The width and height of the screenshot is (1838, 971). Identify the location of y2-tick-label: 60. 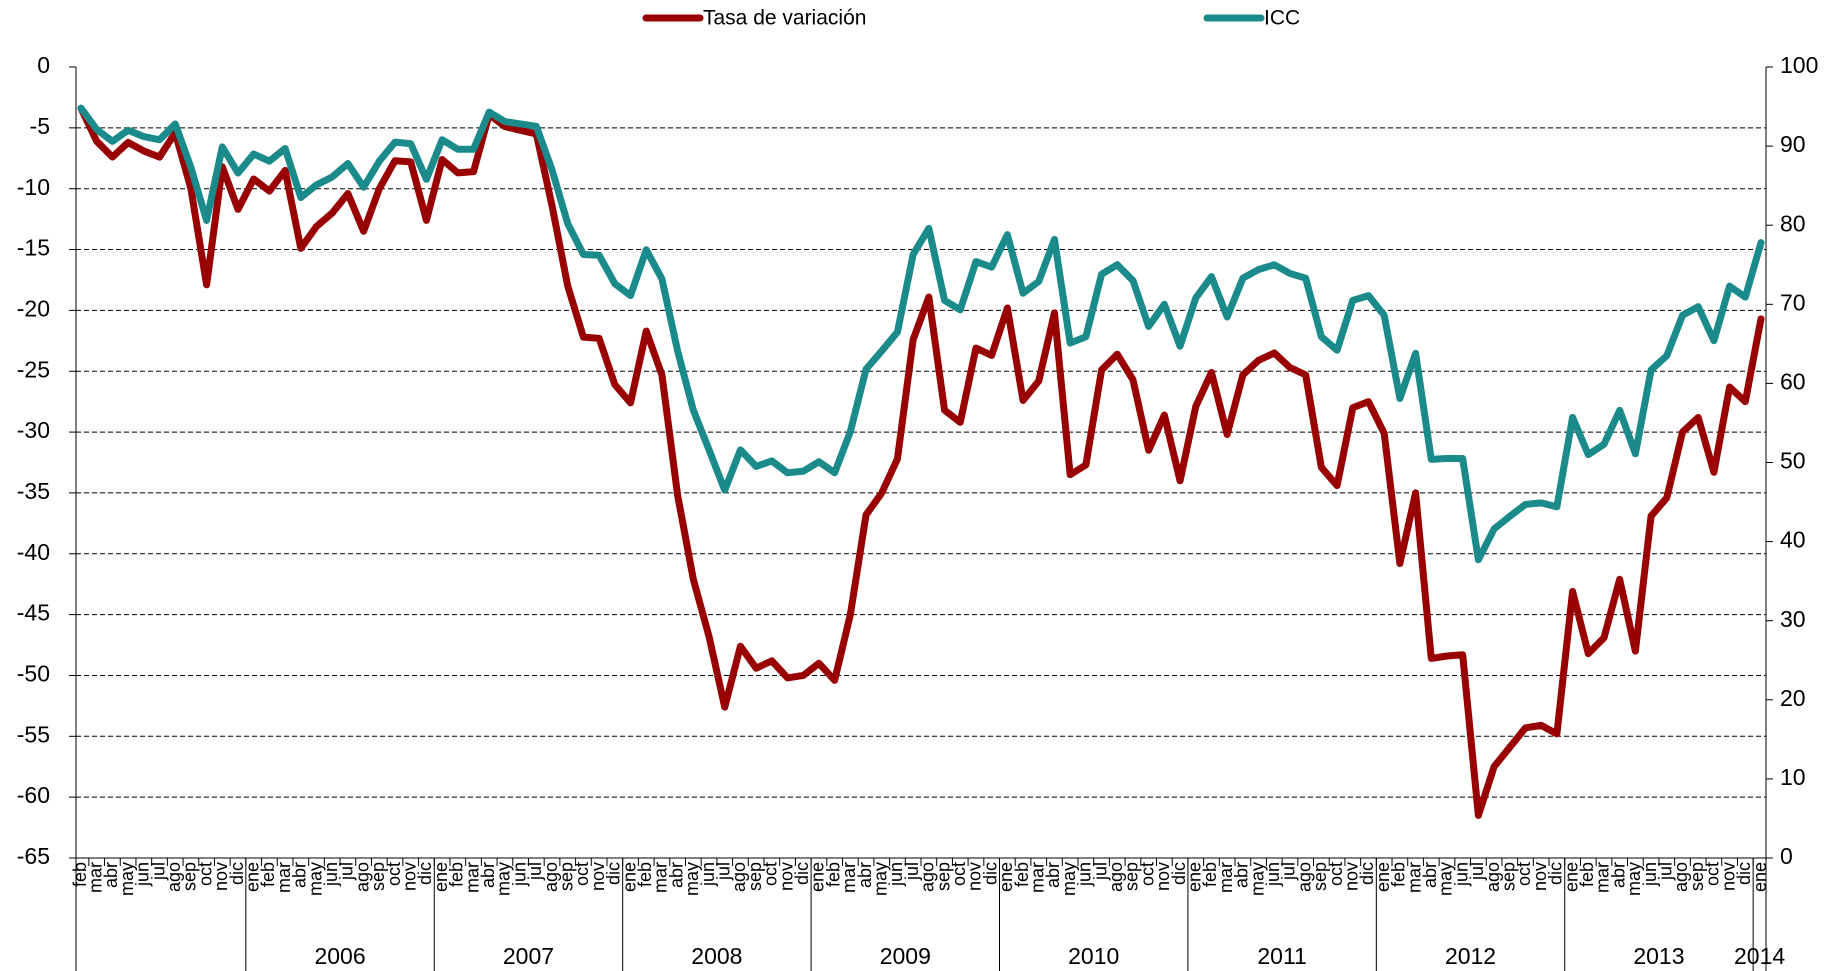
(1793, 381).